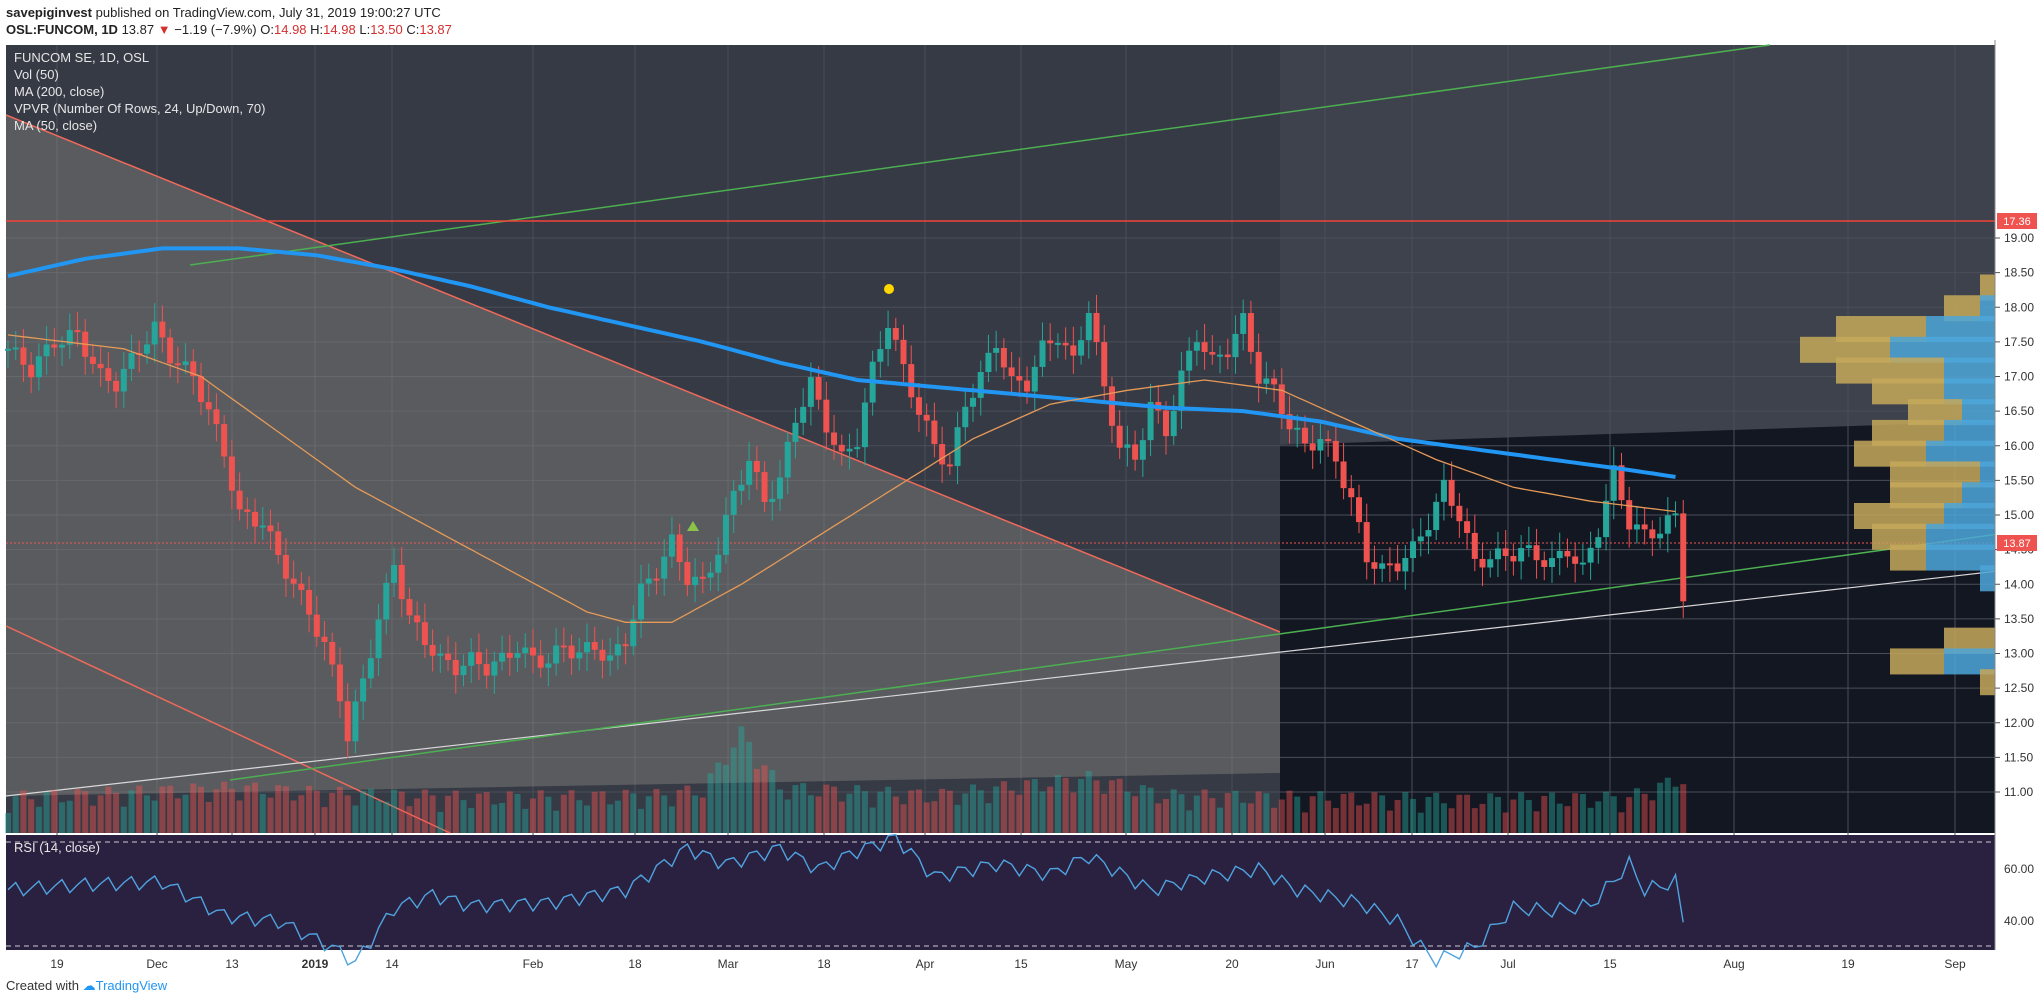 The image size is (2041, 1002). Describe the element at coordinates (36, 74) in the screenshot. I see `legend-item: Vol (50)` at that location.